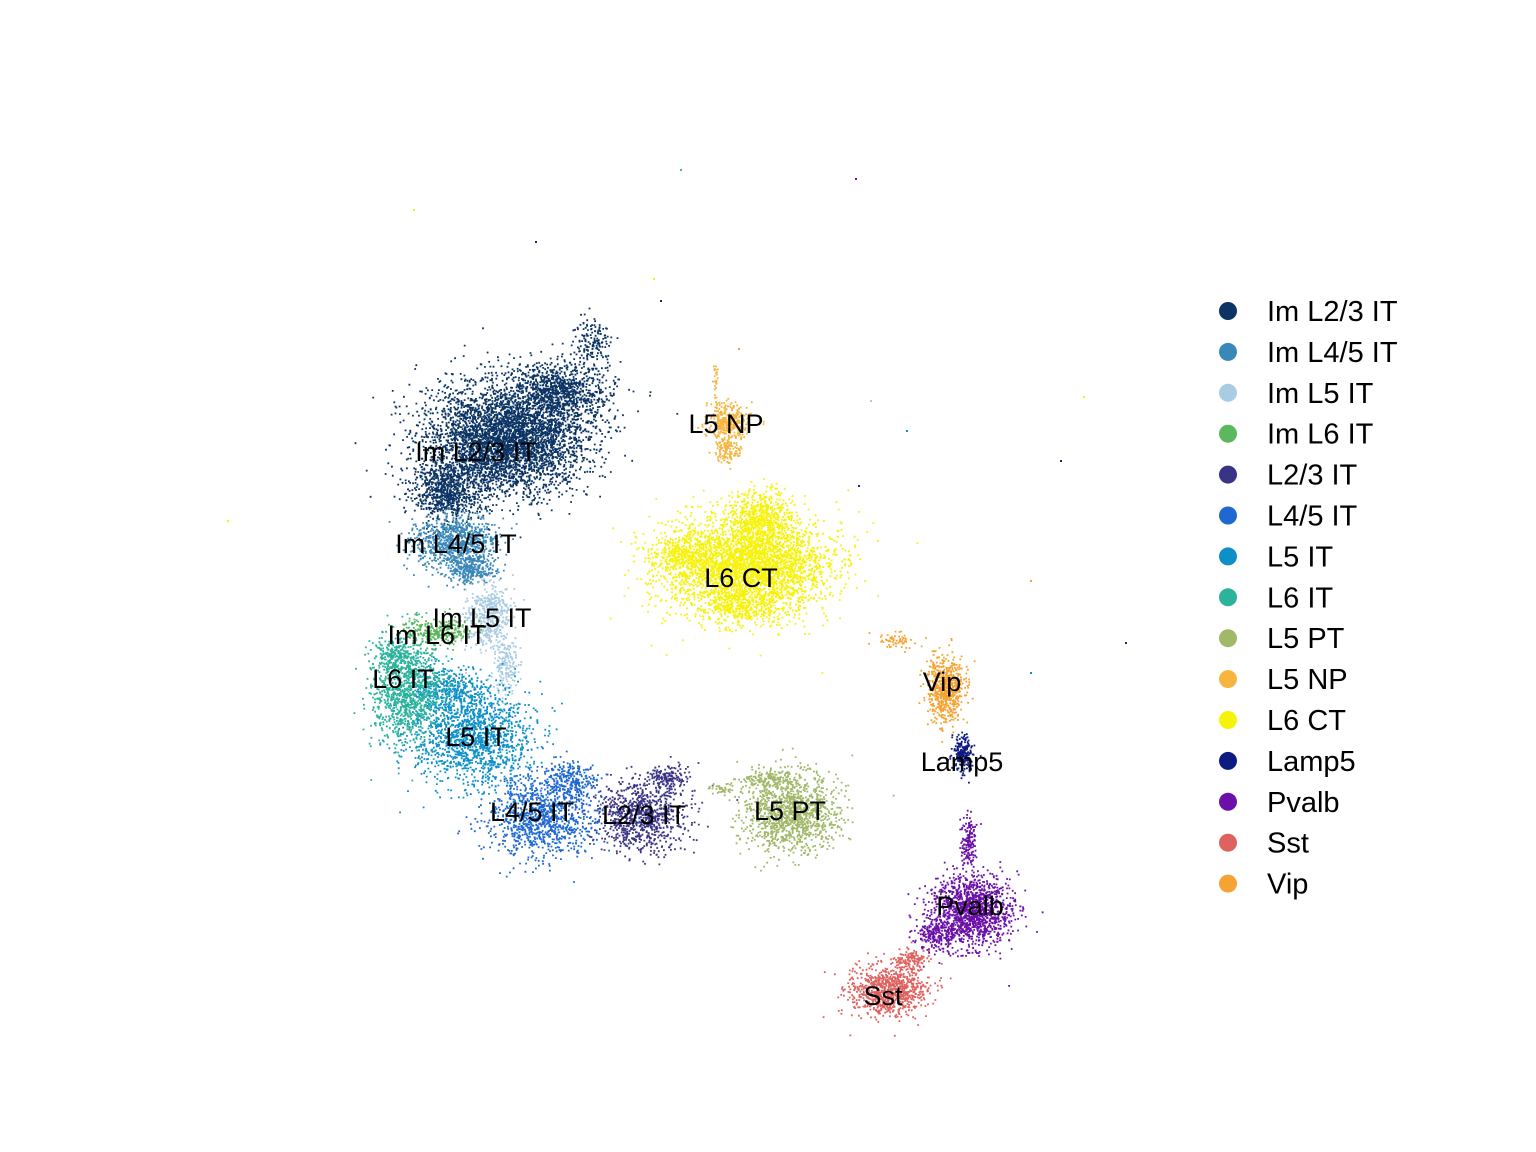 Image resolution: width=1536 pixels, height=1152 pixels. Describe the element at coordinates (1307, 680) in the screenshot. I see `legend-label: L5 NP` at that location.